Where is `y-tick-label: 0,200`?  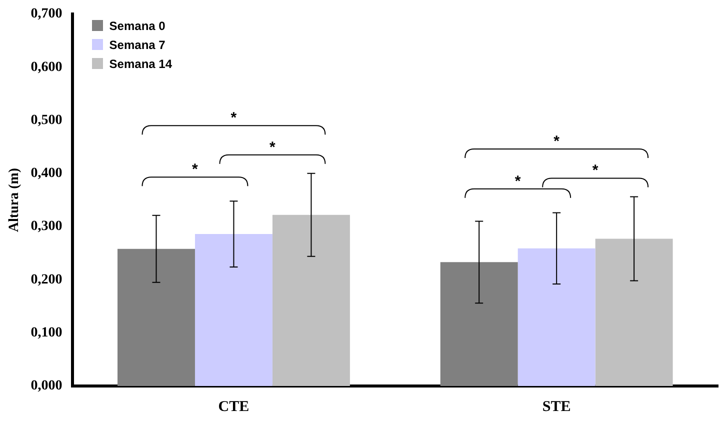
y-tick-label: 0,200 is located at coordinates (46, 280).